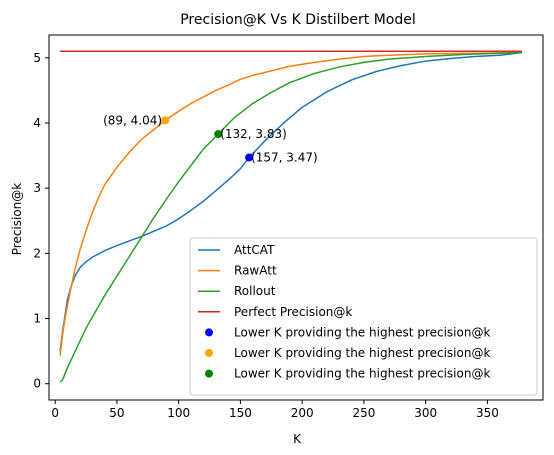  I want to click on y-tick-label-5: 5, so click(37, 58).